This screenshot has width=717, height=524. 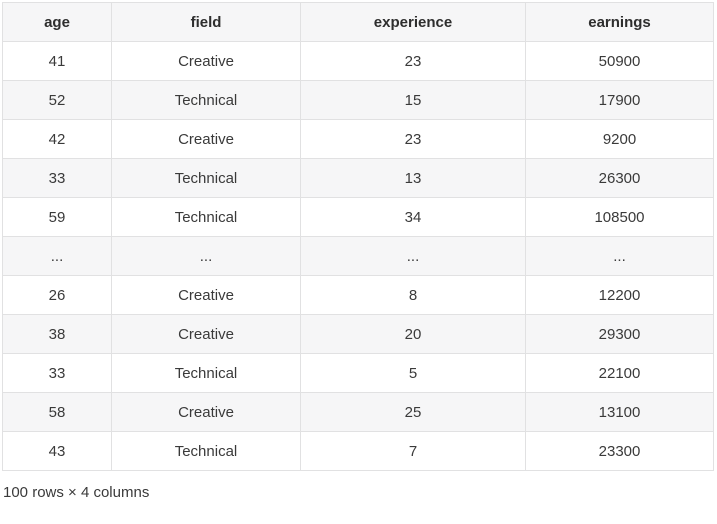 I want to click on table-cell: 42, so click(x=57, y=139).